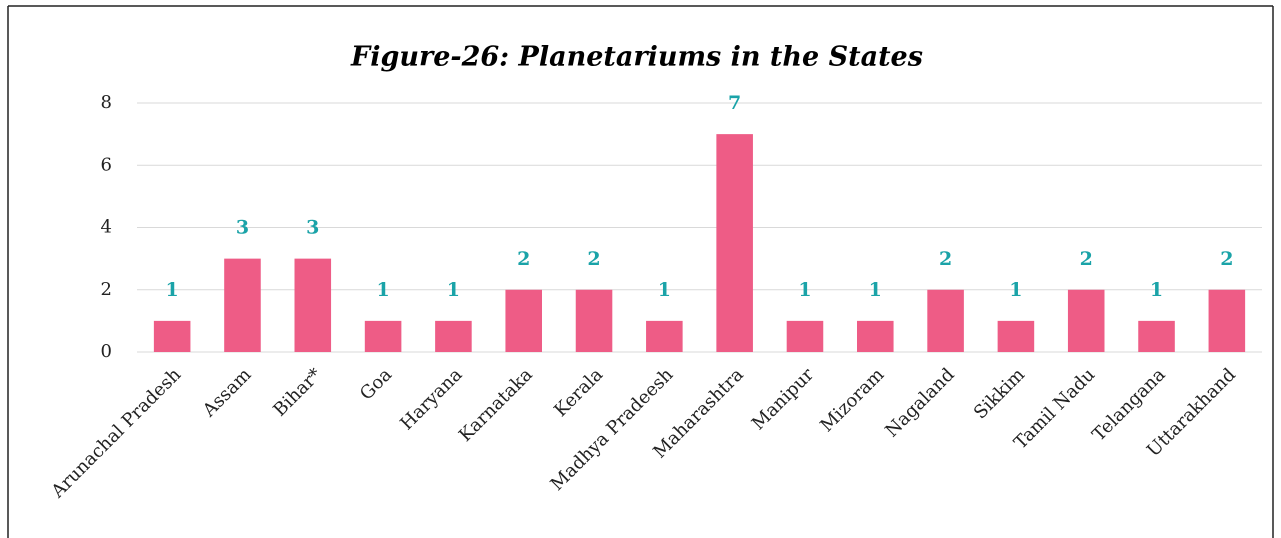  I want to click on x-tick-label: Mizoram, so click(852, 400).